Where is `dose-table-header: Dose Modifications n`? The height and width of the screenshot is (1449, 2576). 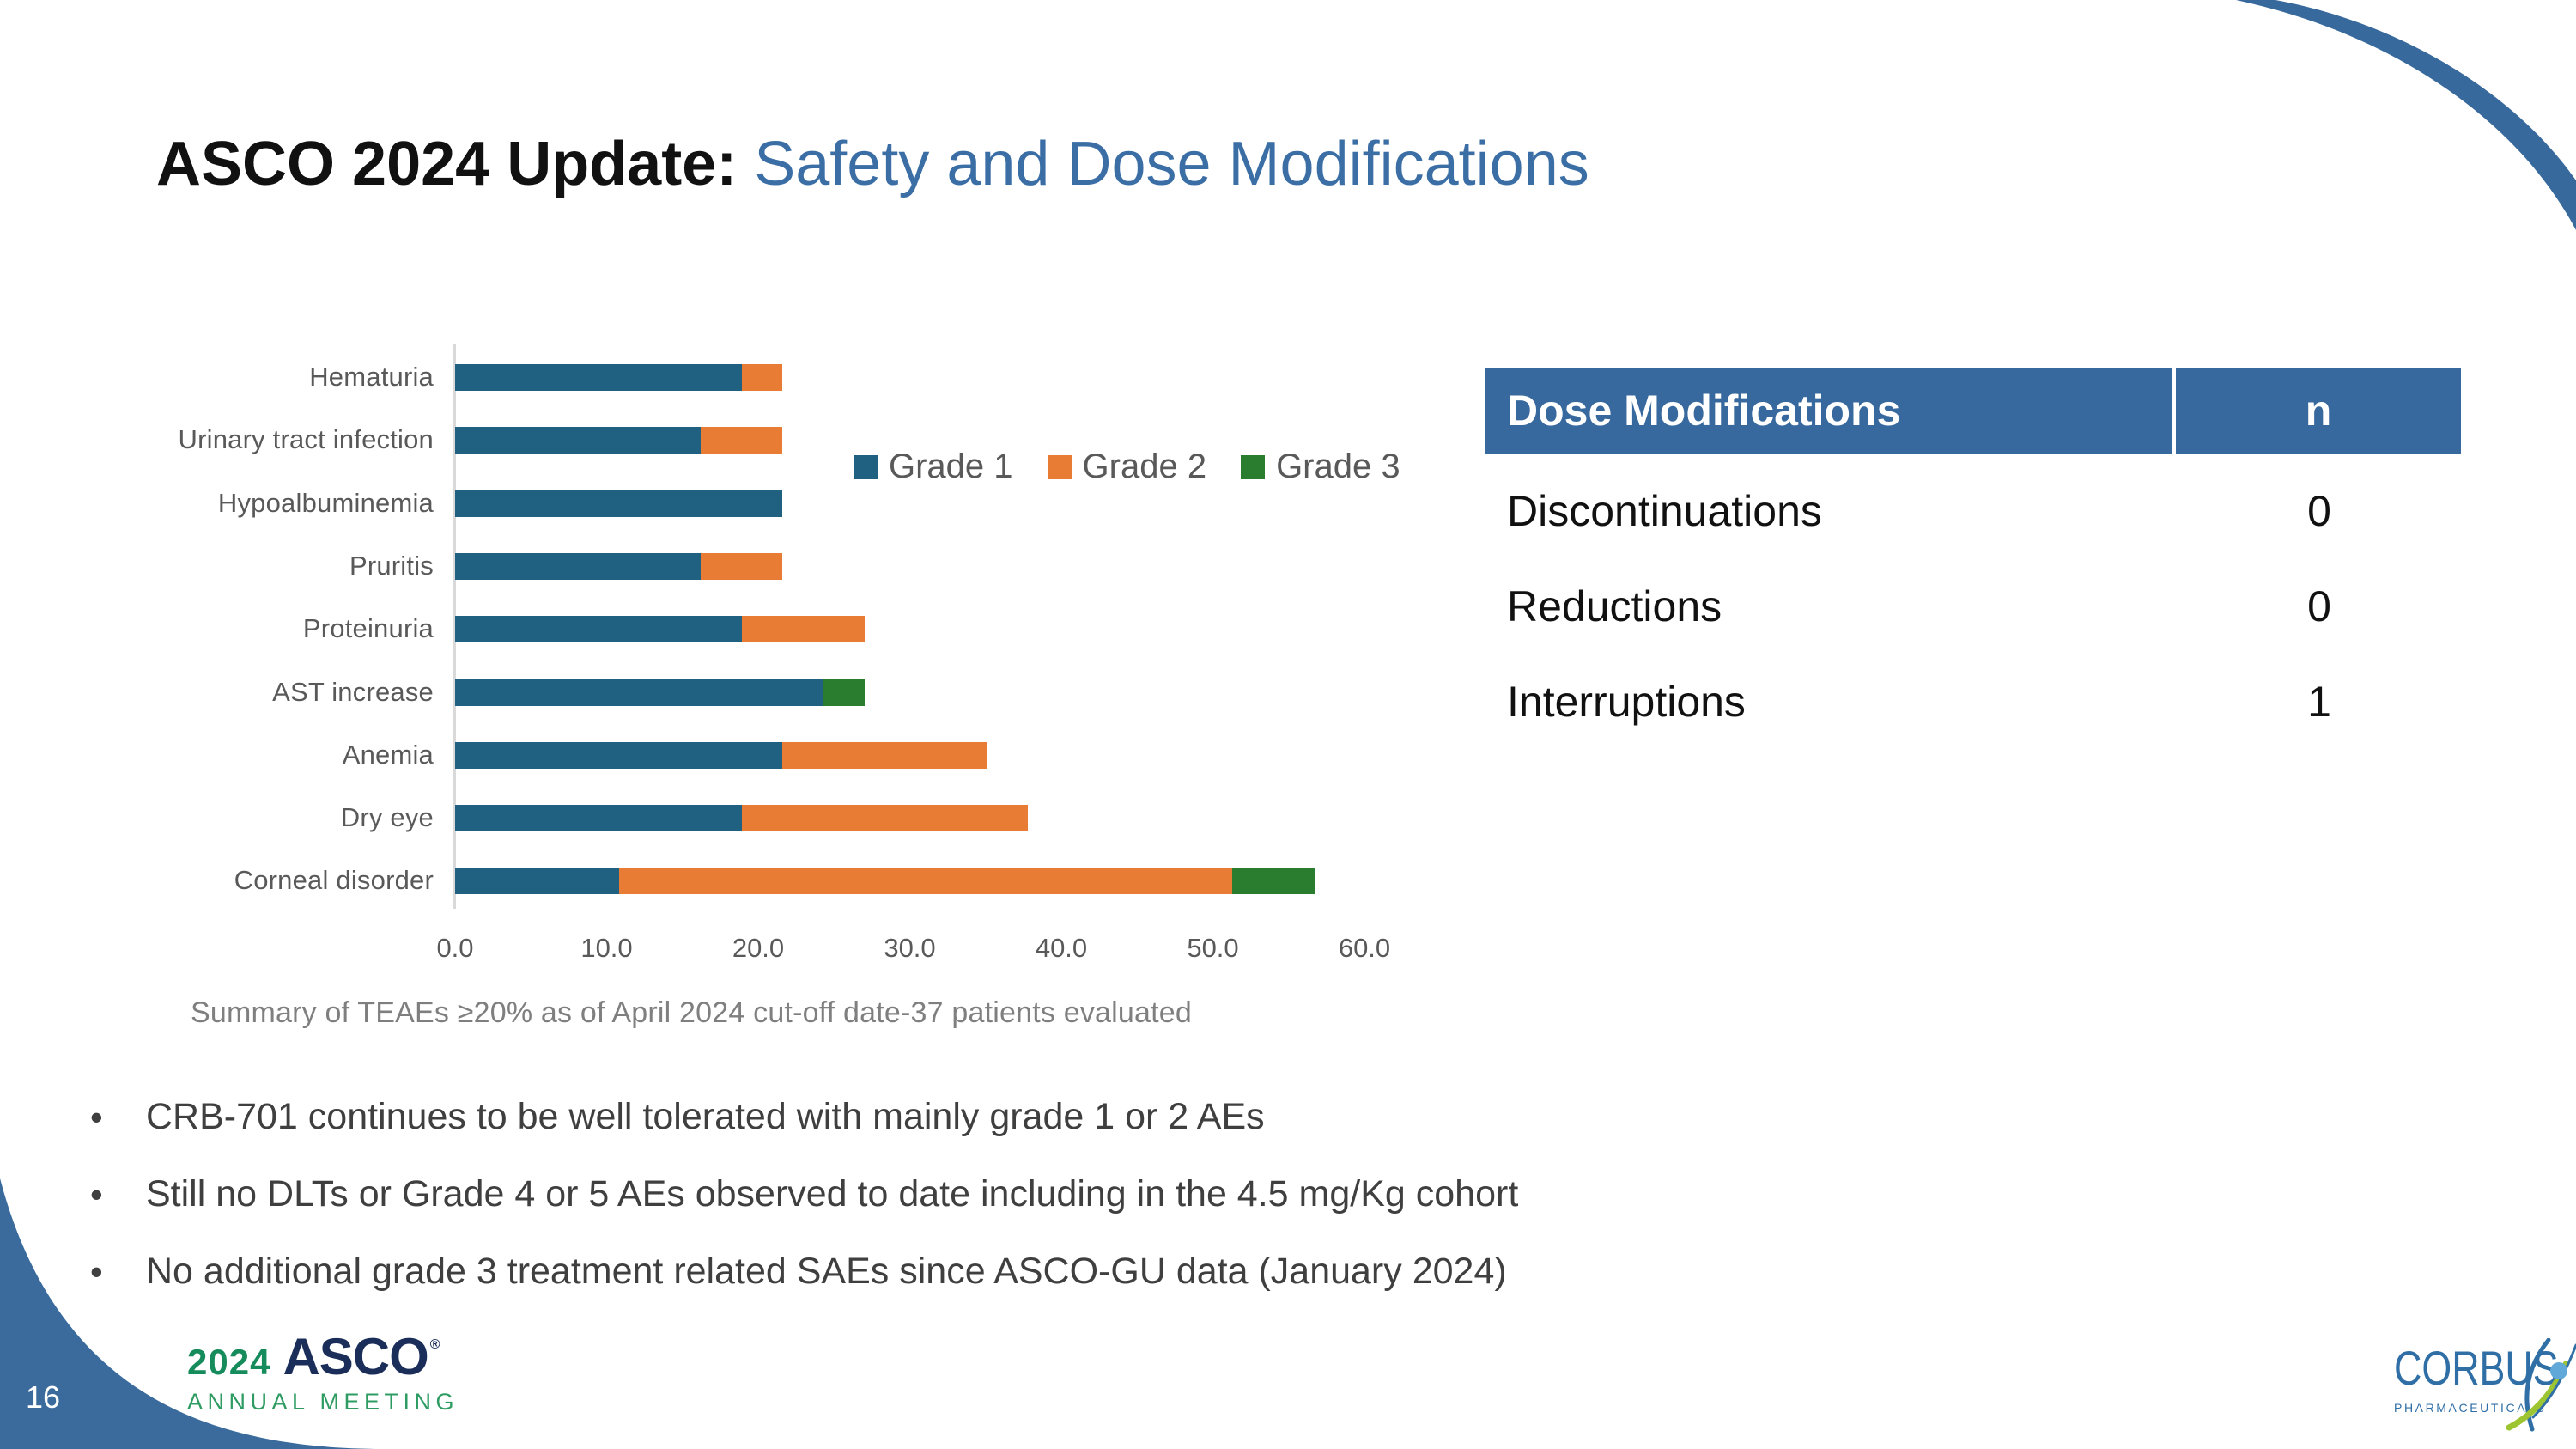 dose-table-header: Dose Modifications n is located at coordinates (1973, 411).